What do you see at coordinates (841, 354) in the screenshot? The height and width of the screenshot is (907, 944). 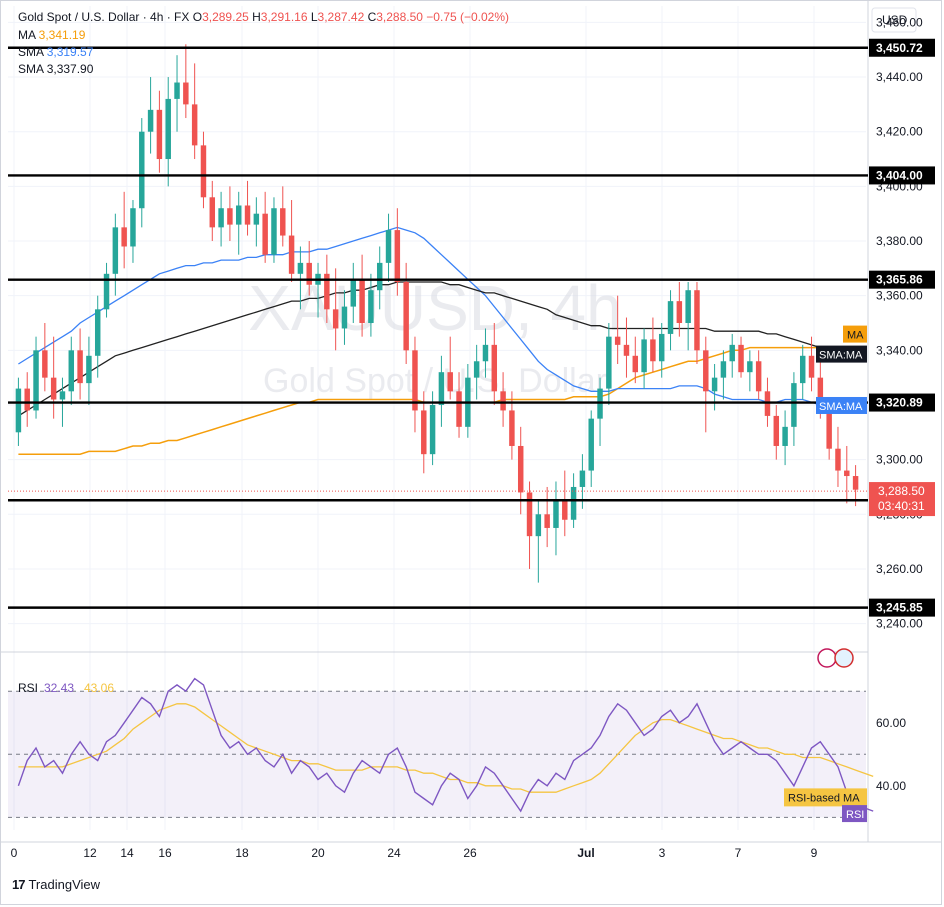 I see `sma-ma-tag-dark` at bounding box center [841, 354].